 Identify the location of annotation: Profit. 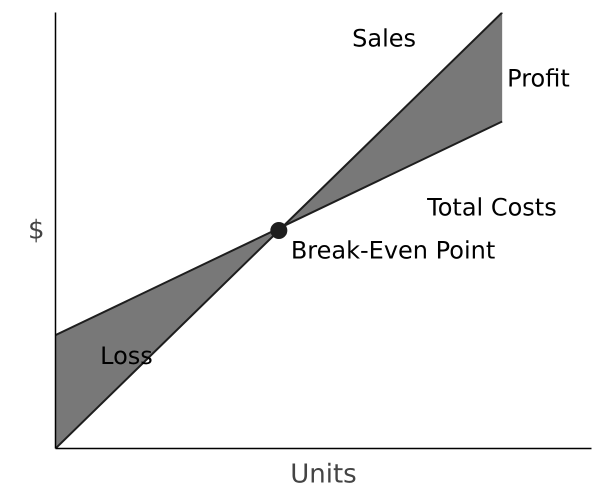
(538, 78).